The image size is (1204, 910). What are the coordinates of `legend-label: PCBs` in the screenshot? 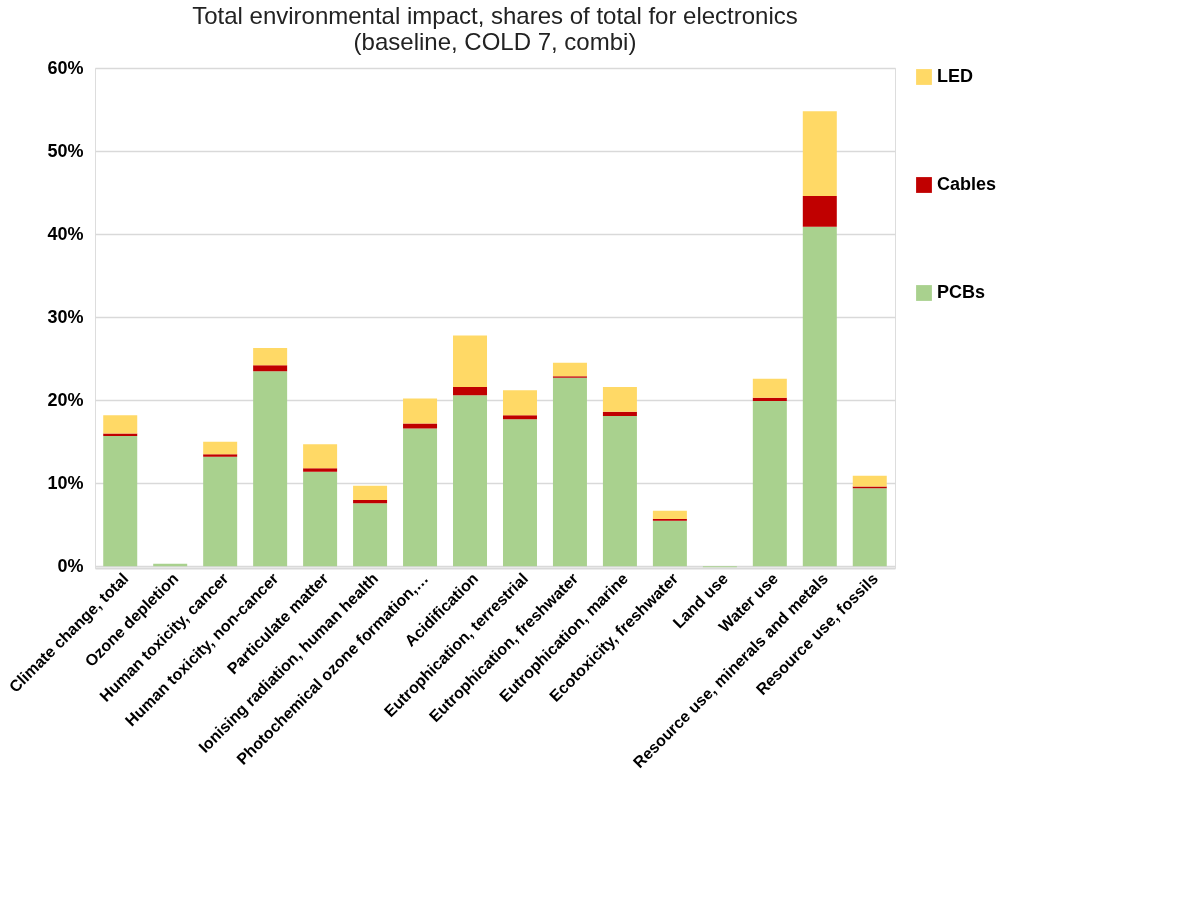 It's located at (961, 292).